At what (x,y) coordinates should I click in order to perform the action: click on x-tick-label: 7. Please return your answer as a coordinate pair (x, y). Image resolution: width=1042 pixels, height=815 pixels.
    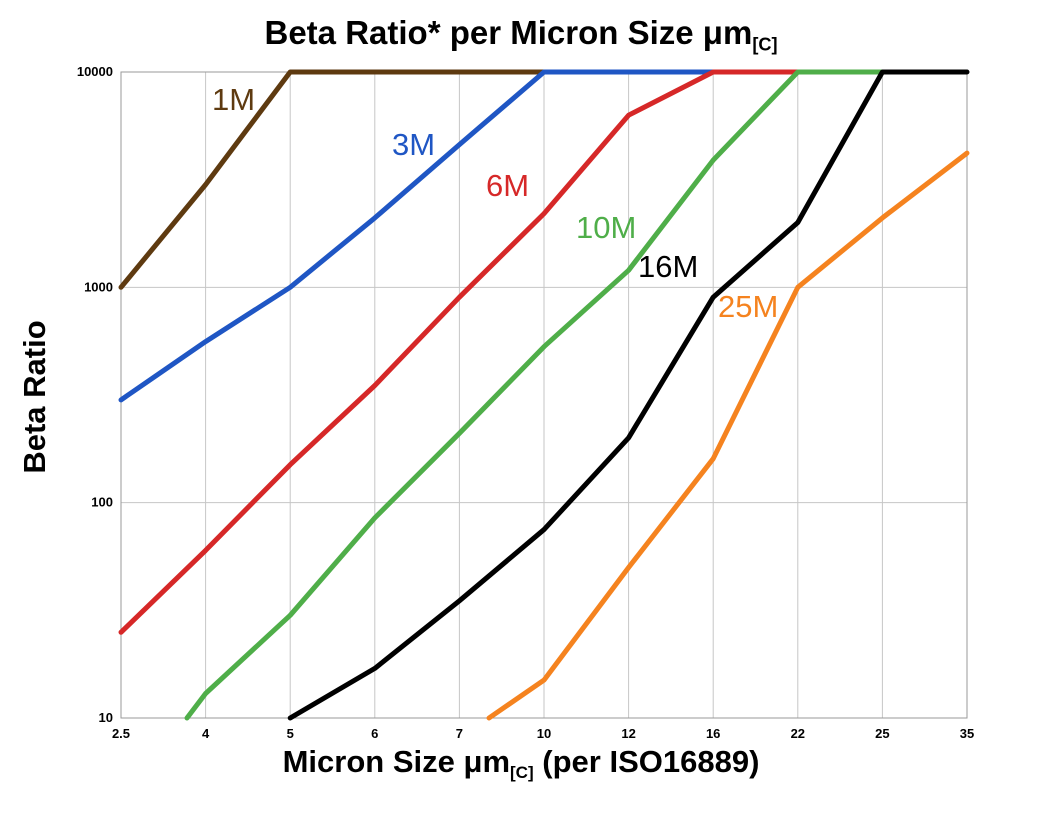
    Looking at the image, I should click on (459, 733).